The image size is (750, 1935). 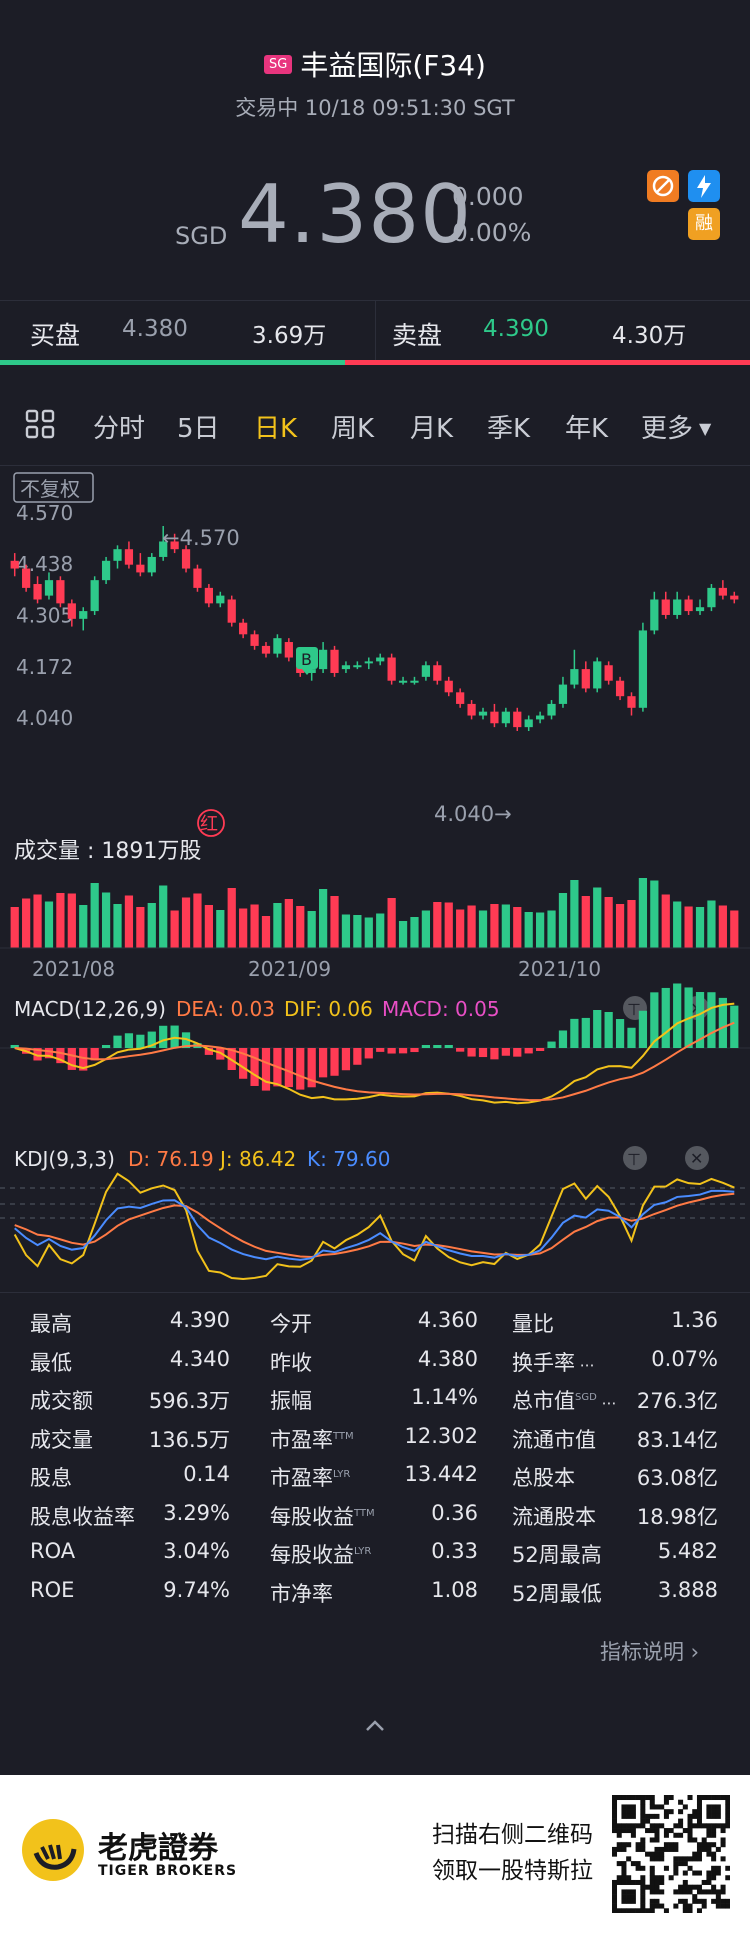 What do you see at coordinates (547, 362) in the screenshot?
I see `ask-ratio-bar` at bounding box center [547, 362].